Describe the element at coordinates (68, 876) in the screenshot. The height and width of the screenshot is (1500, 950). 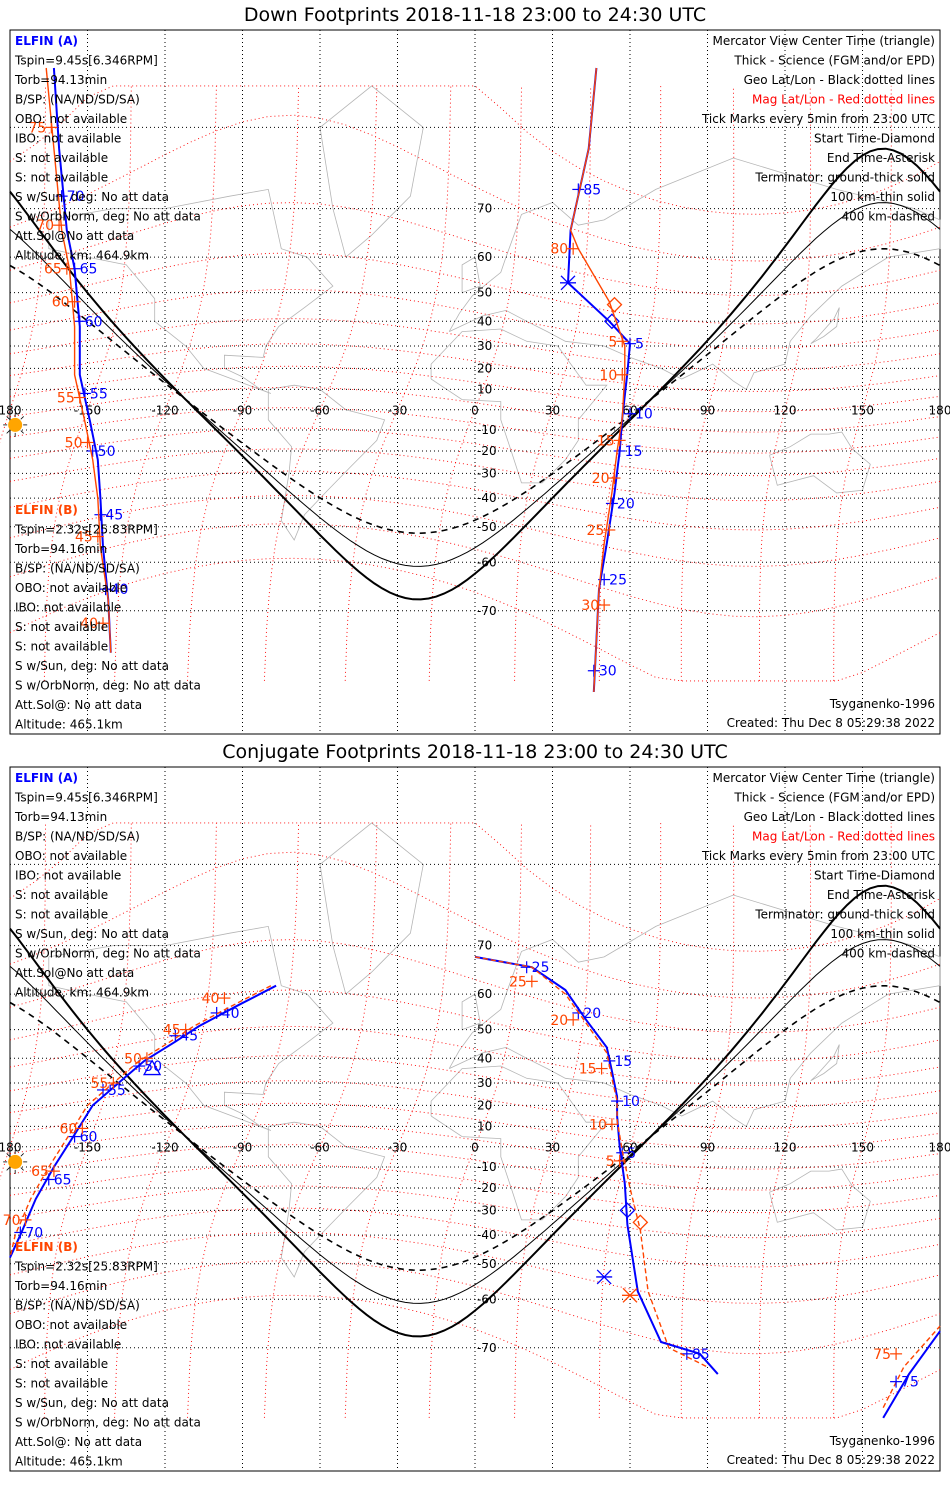
I see `info-a-line: IBO: not available` at that location.